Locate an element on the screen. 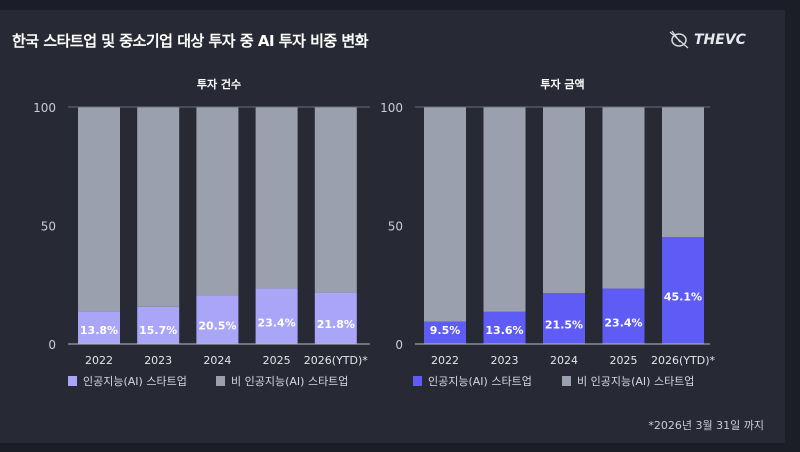 The height and width of the screenshot is (452, 800). data-label: 45.1% is located at coordinates (683, 297).